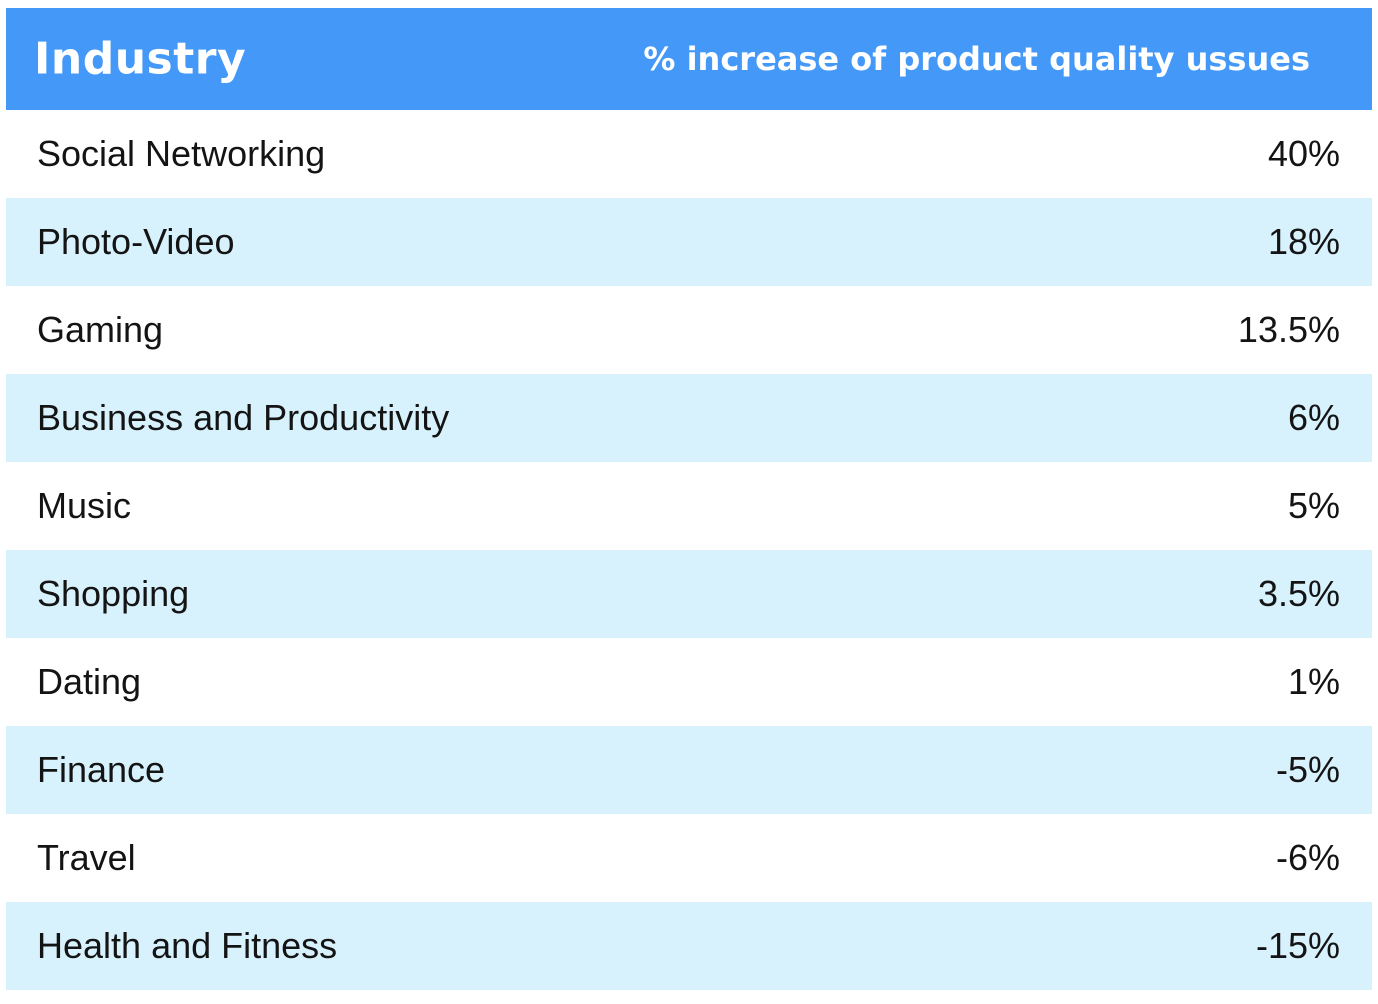  Describe the element at coordinates (136, 241) in the screenshot. I see `industry-cell: Photo-Video` at that location.